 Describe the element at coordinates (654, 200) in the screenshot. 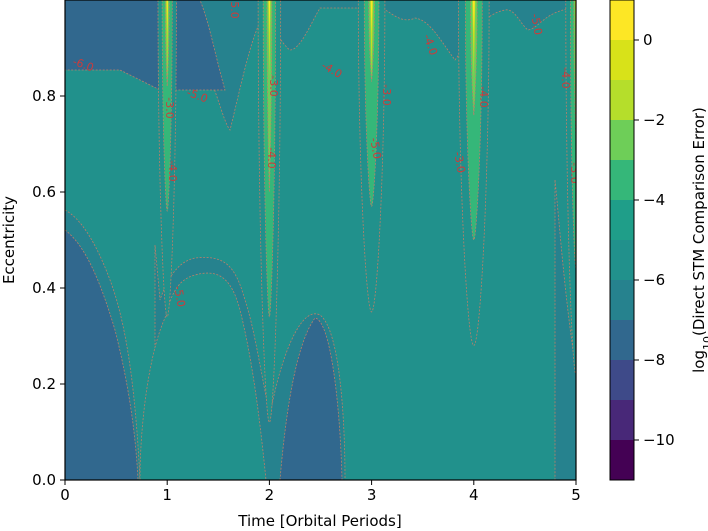

I see `colorbar-tick-label: −4` at that location.